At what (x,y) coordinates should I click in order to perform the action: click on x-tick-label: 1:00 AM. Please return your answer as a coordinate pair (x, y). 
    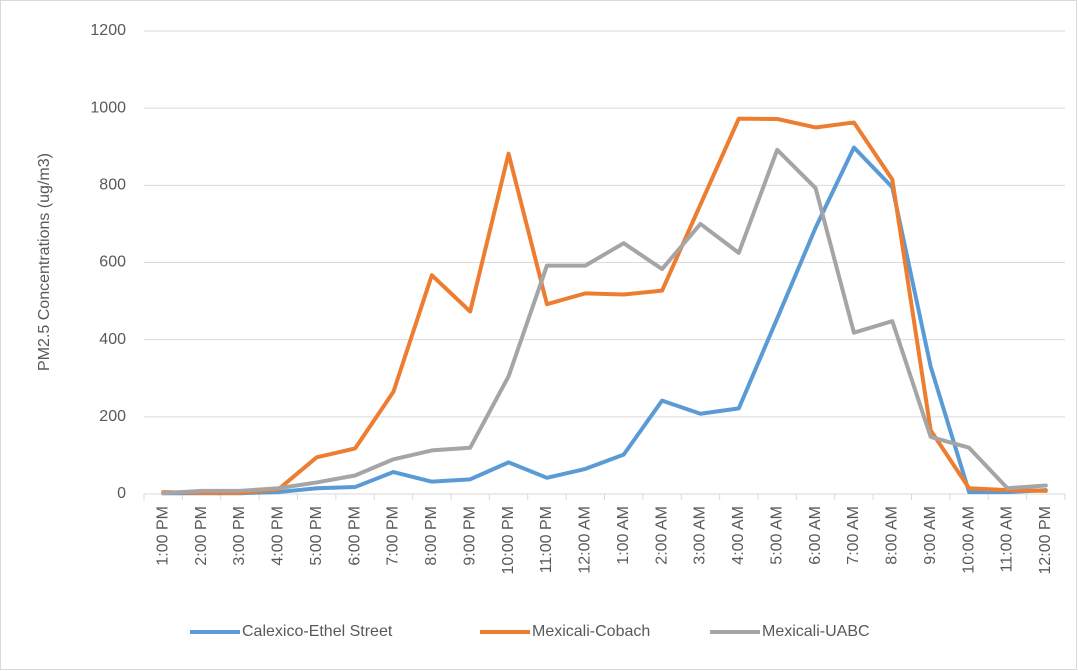
    Looking at the image, I should click on (623, 535).